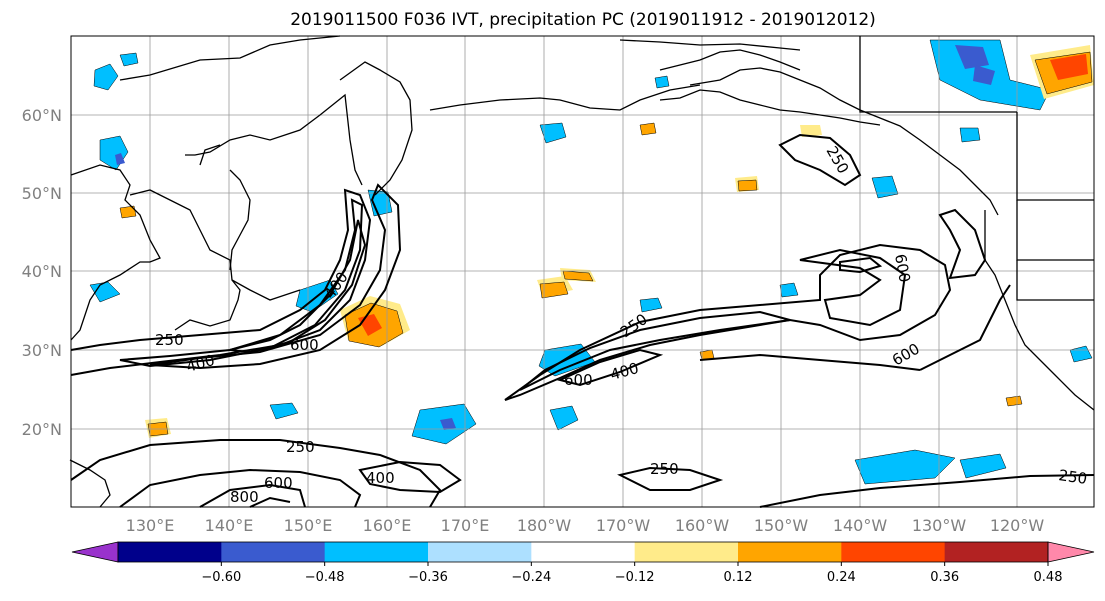  I want to click on contour-label: 400, so click(380, 478).